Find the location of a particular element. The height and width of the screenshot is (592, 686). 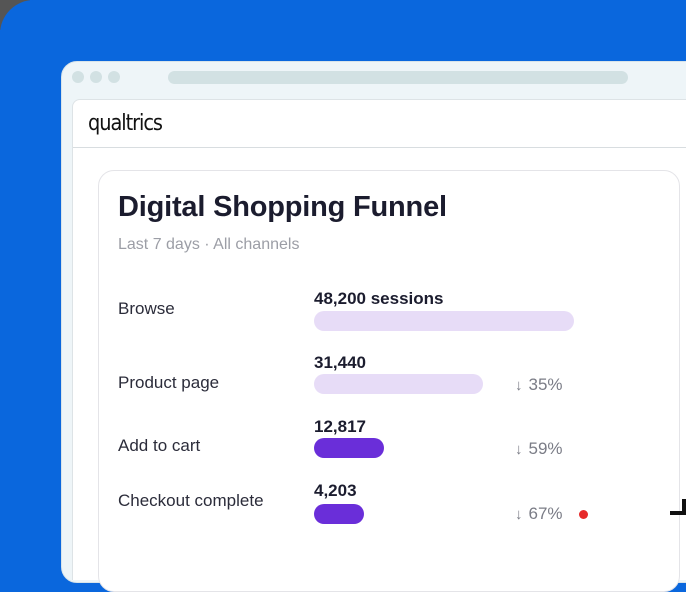

card-subtitle: Last 7 days · All channels is located at coordinates (209, 244).